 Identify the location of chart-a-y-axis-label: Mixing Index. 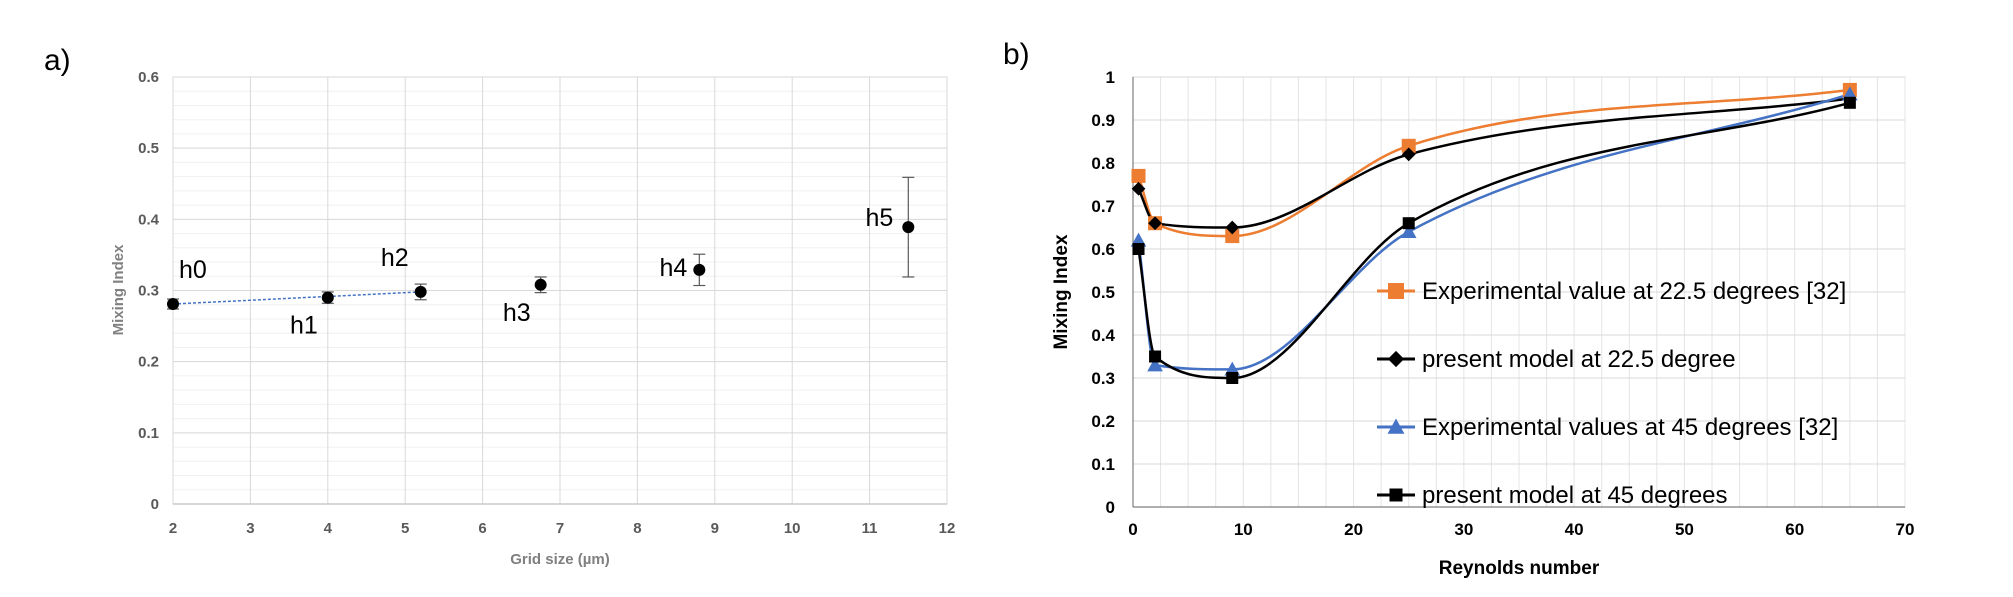
(118, 290).